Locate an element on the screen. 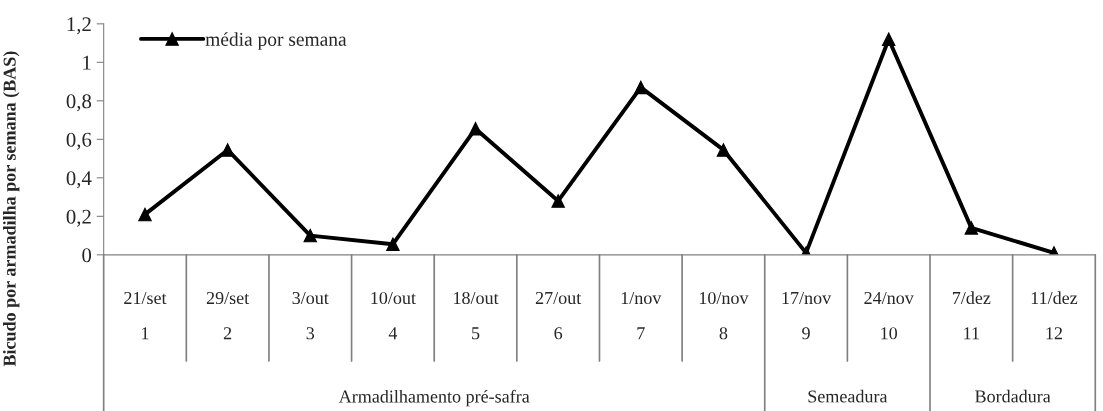 The width and height of the screenshot is (1103, 411). category-label: 1/nov 7 is located at coordinates (641, 315).